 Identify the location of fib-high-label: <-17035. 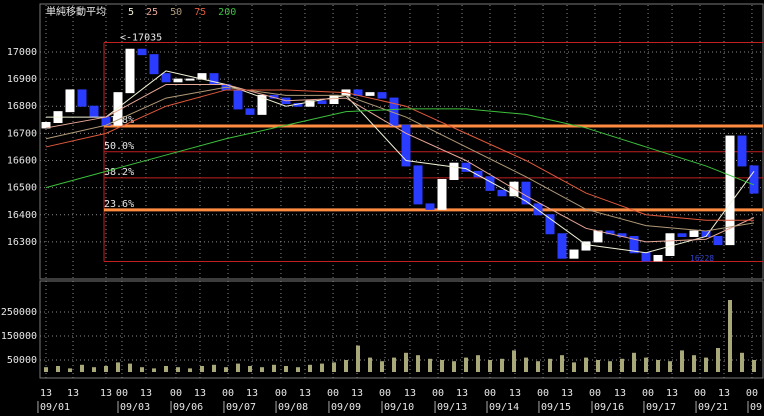
(141, 37).